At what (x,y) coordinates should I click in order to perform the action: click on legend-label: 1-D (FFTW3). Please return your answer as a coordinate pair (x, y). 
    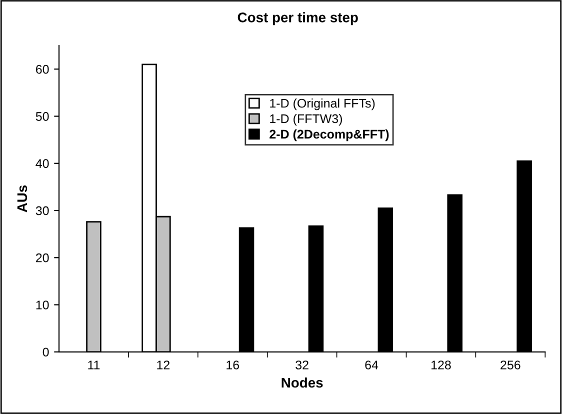
    Looking at the image, I should click on (306, 120).